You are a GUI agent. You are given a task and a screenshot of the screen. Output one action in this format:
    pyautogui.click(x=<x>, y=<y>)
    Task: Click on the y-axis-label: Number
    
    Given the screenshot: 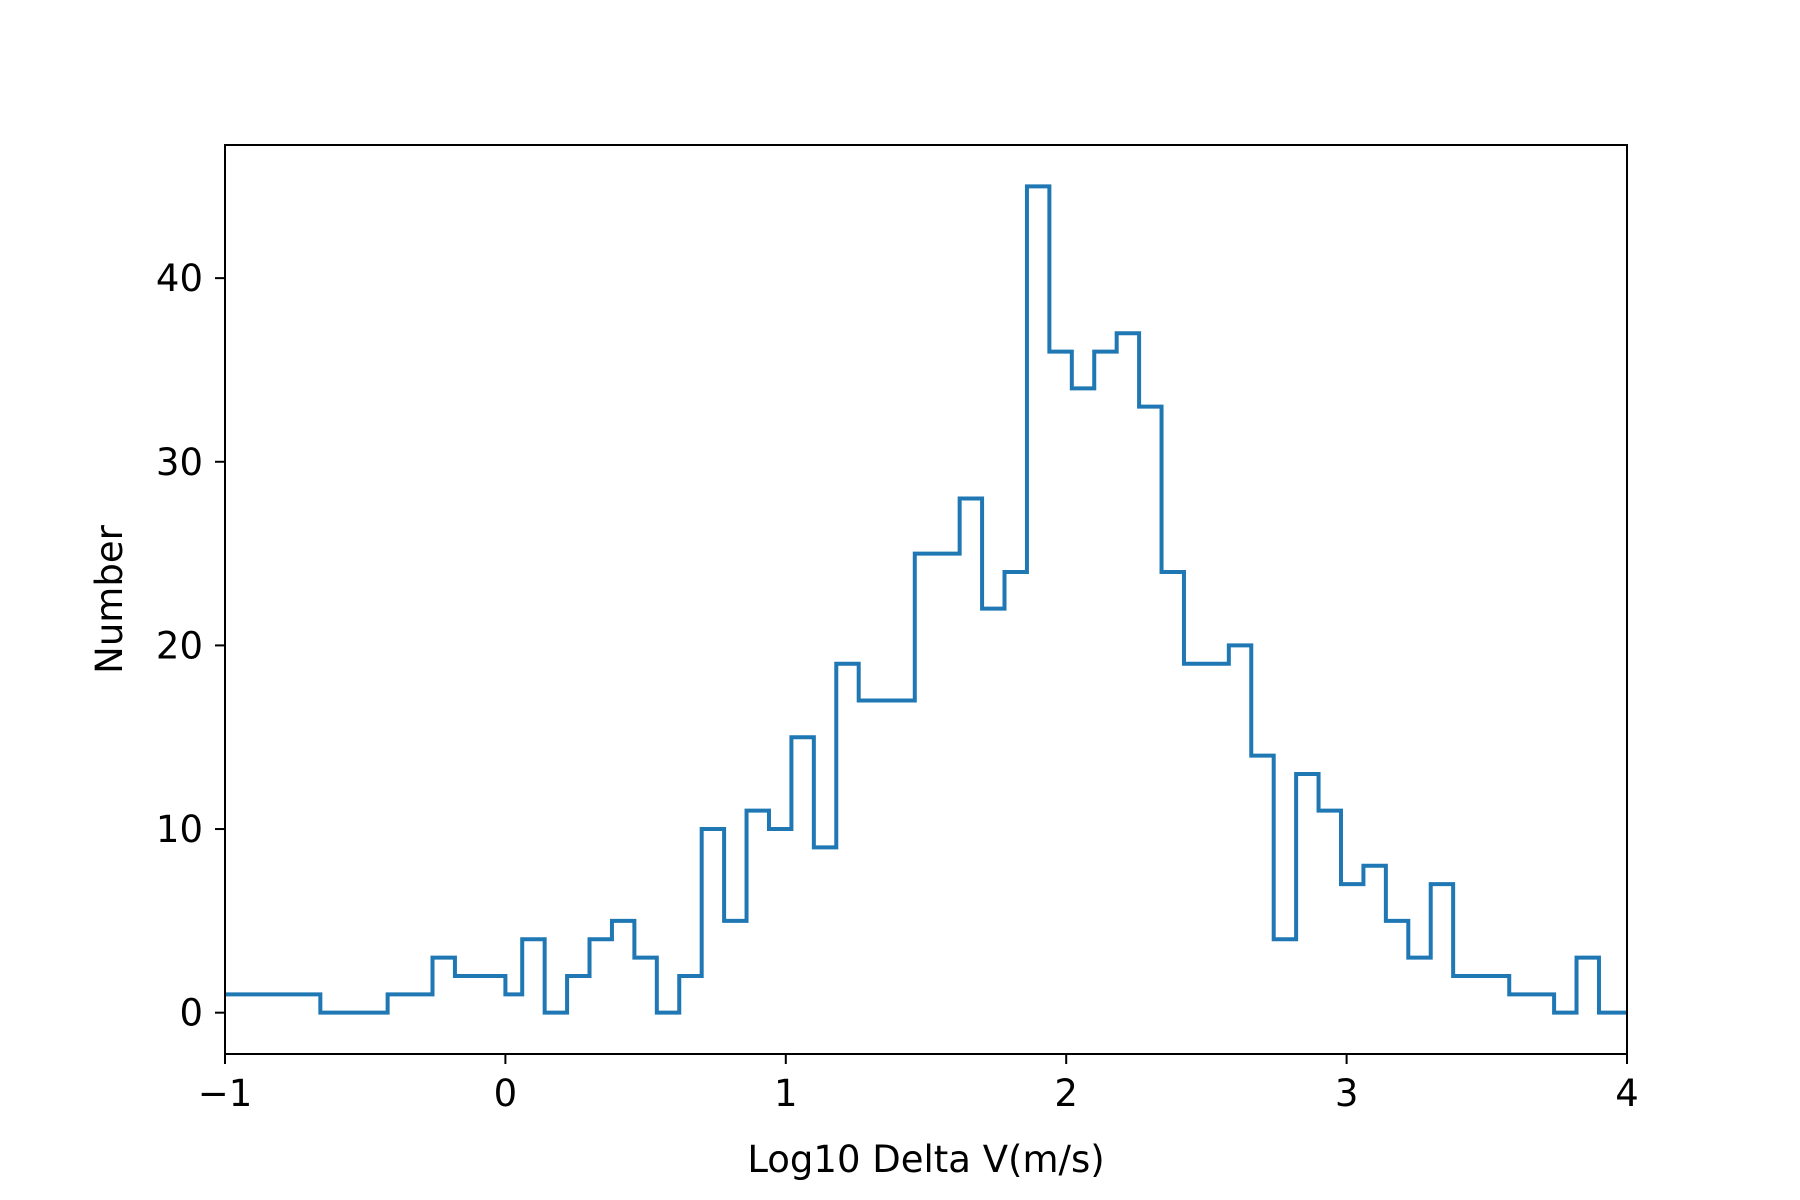 What is the action you would take?
    pyautogui.click(x=109, y=598)
    